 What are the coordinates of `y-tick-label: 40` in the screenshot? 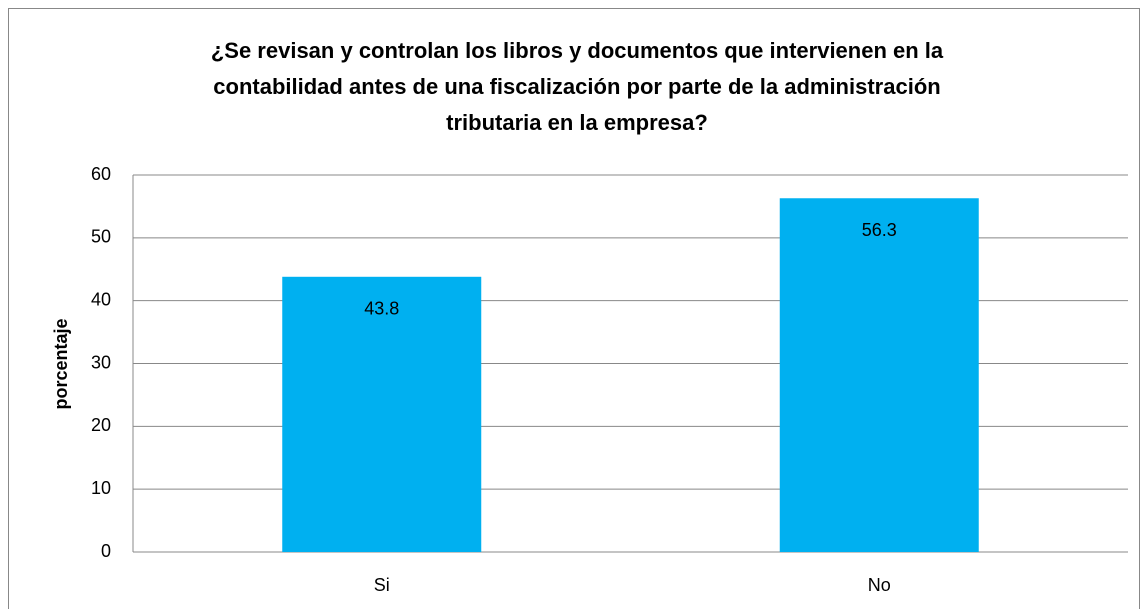 It's located at (101, 299).